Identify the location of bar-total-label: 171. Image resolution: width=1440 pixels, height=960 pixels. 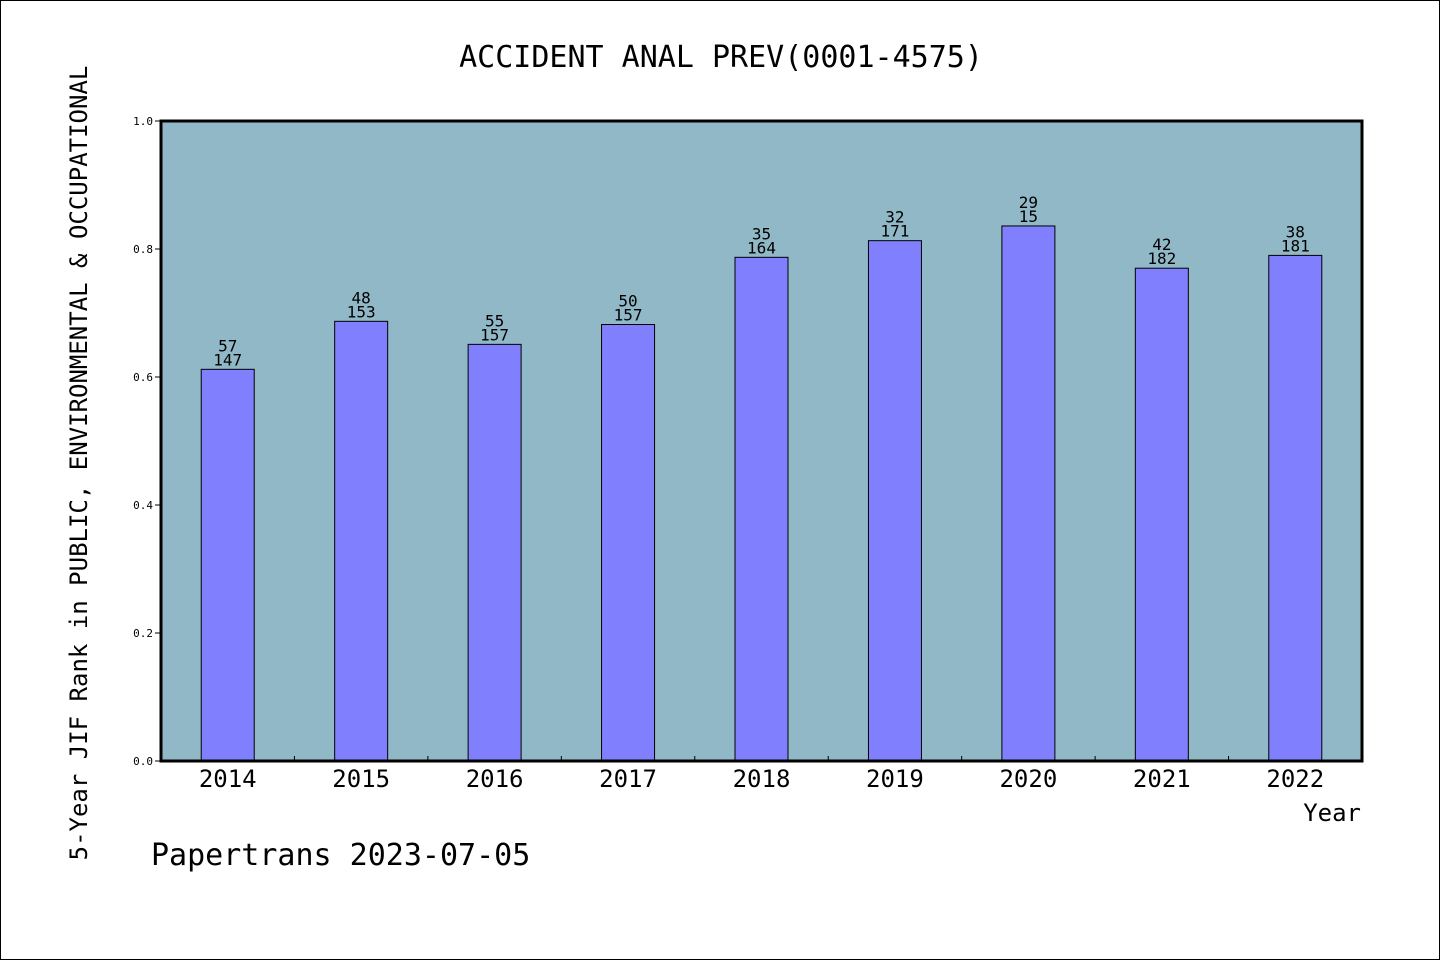
(894, 231).